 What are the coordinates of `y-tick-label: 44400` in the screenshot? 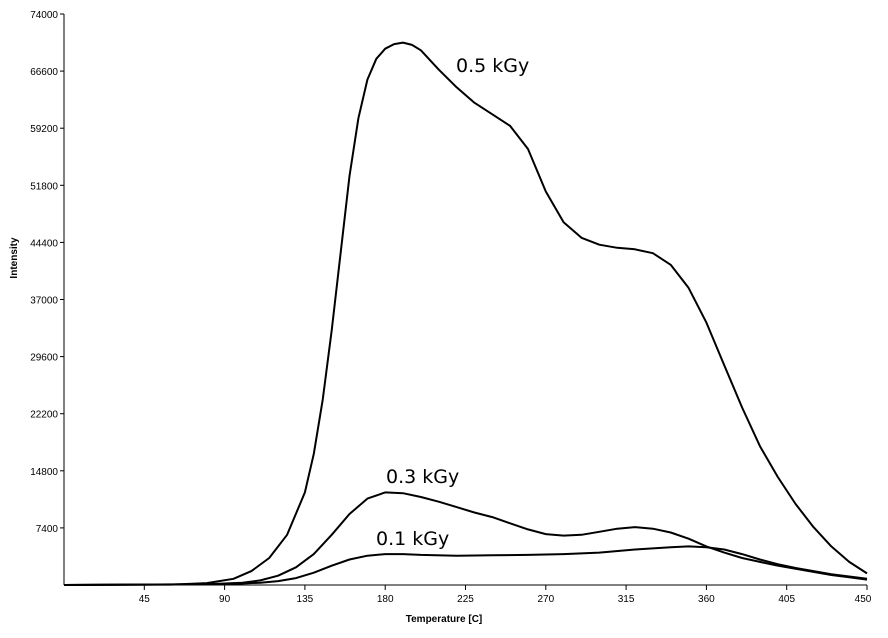 It's located at (44, 243).